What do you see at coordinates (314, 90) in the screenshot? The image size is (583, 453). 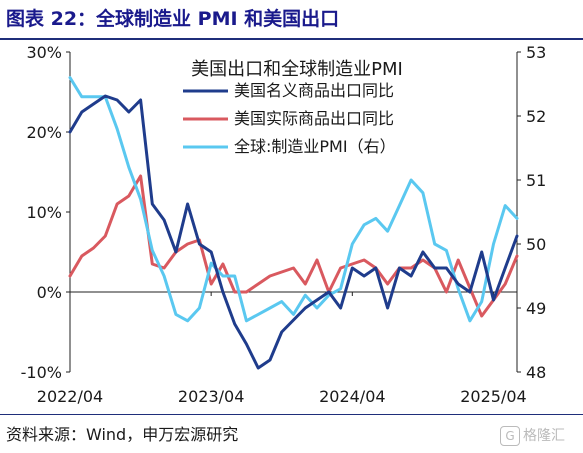 I see `legend-label: 美国名义商品出口同比` at bounding box center [314, 90].